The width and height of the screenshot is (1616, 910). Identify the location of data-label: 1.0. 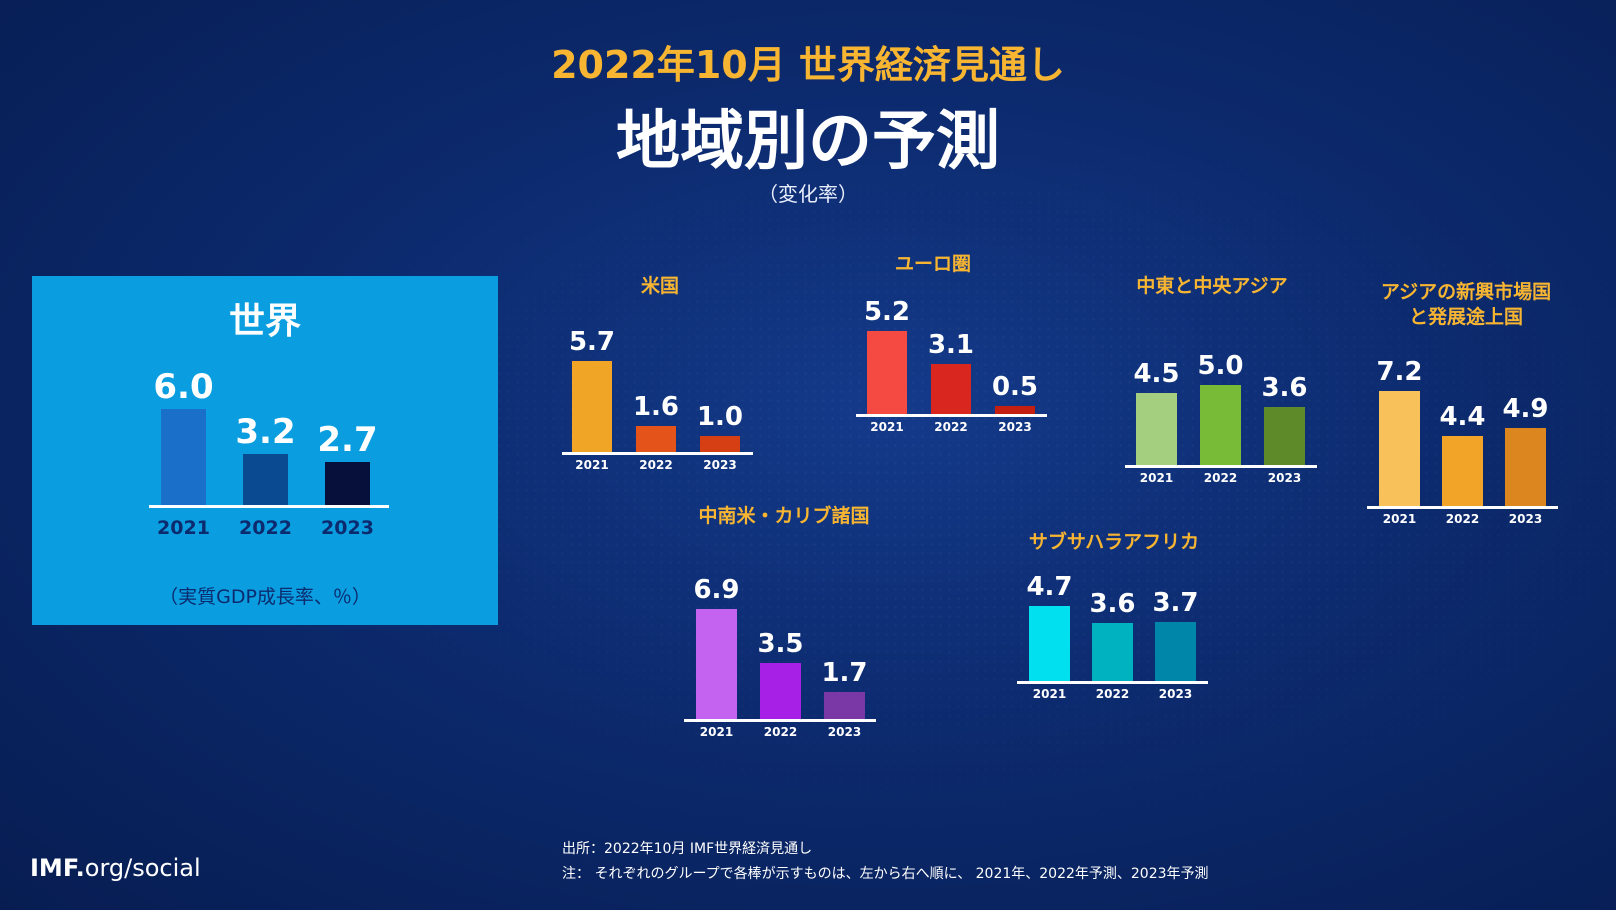
(720, 417).